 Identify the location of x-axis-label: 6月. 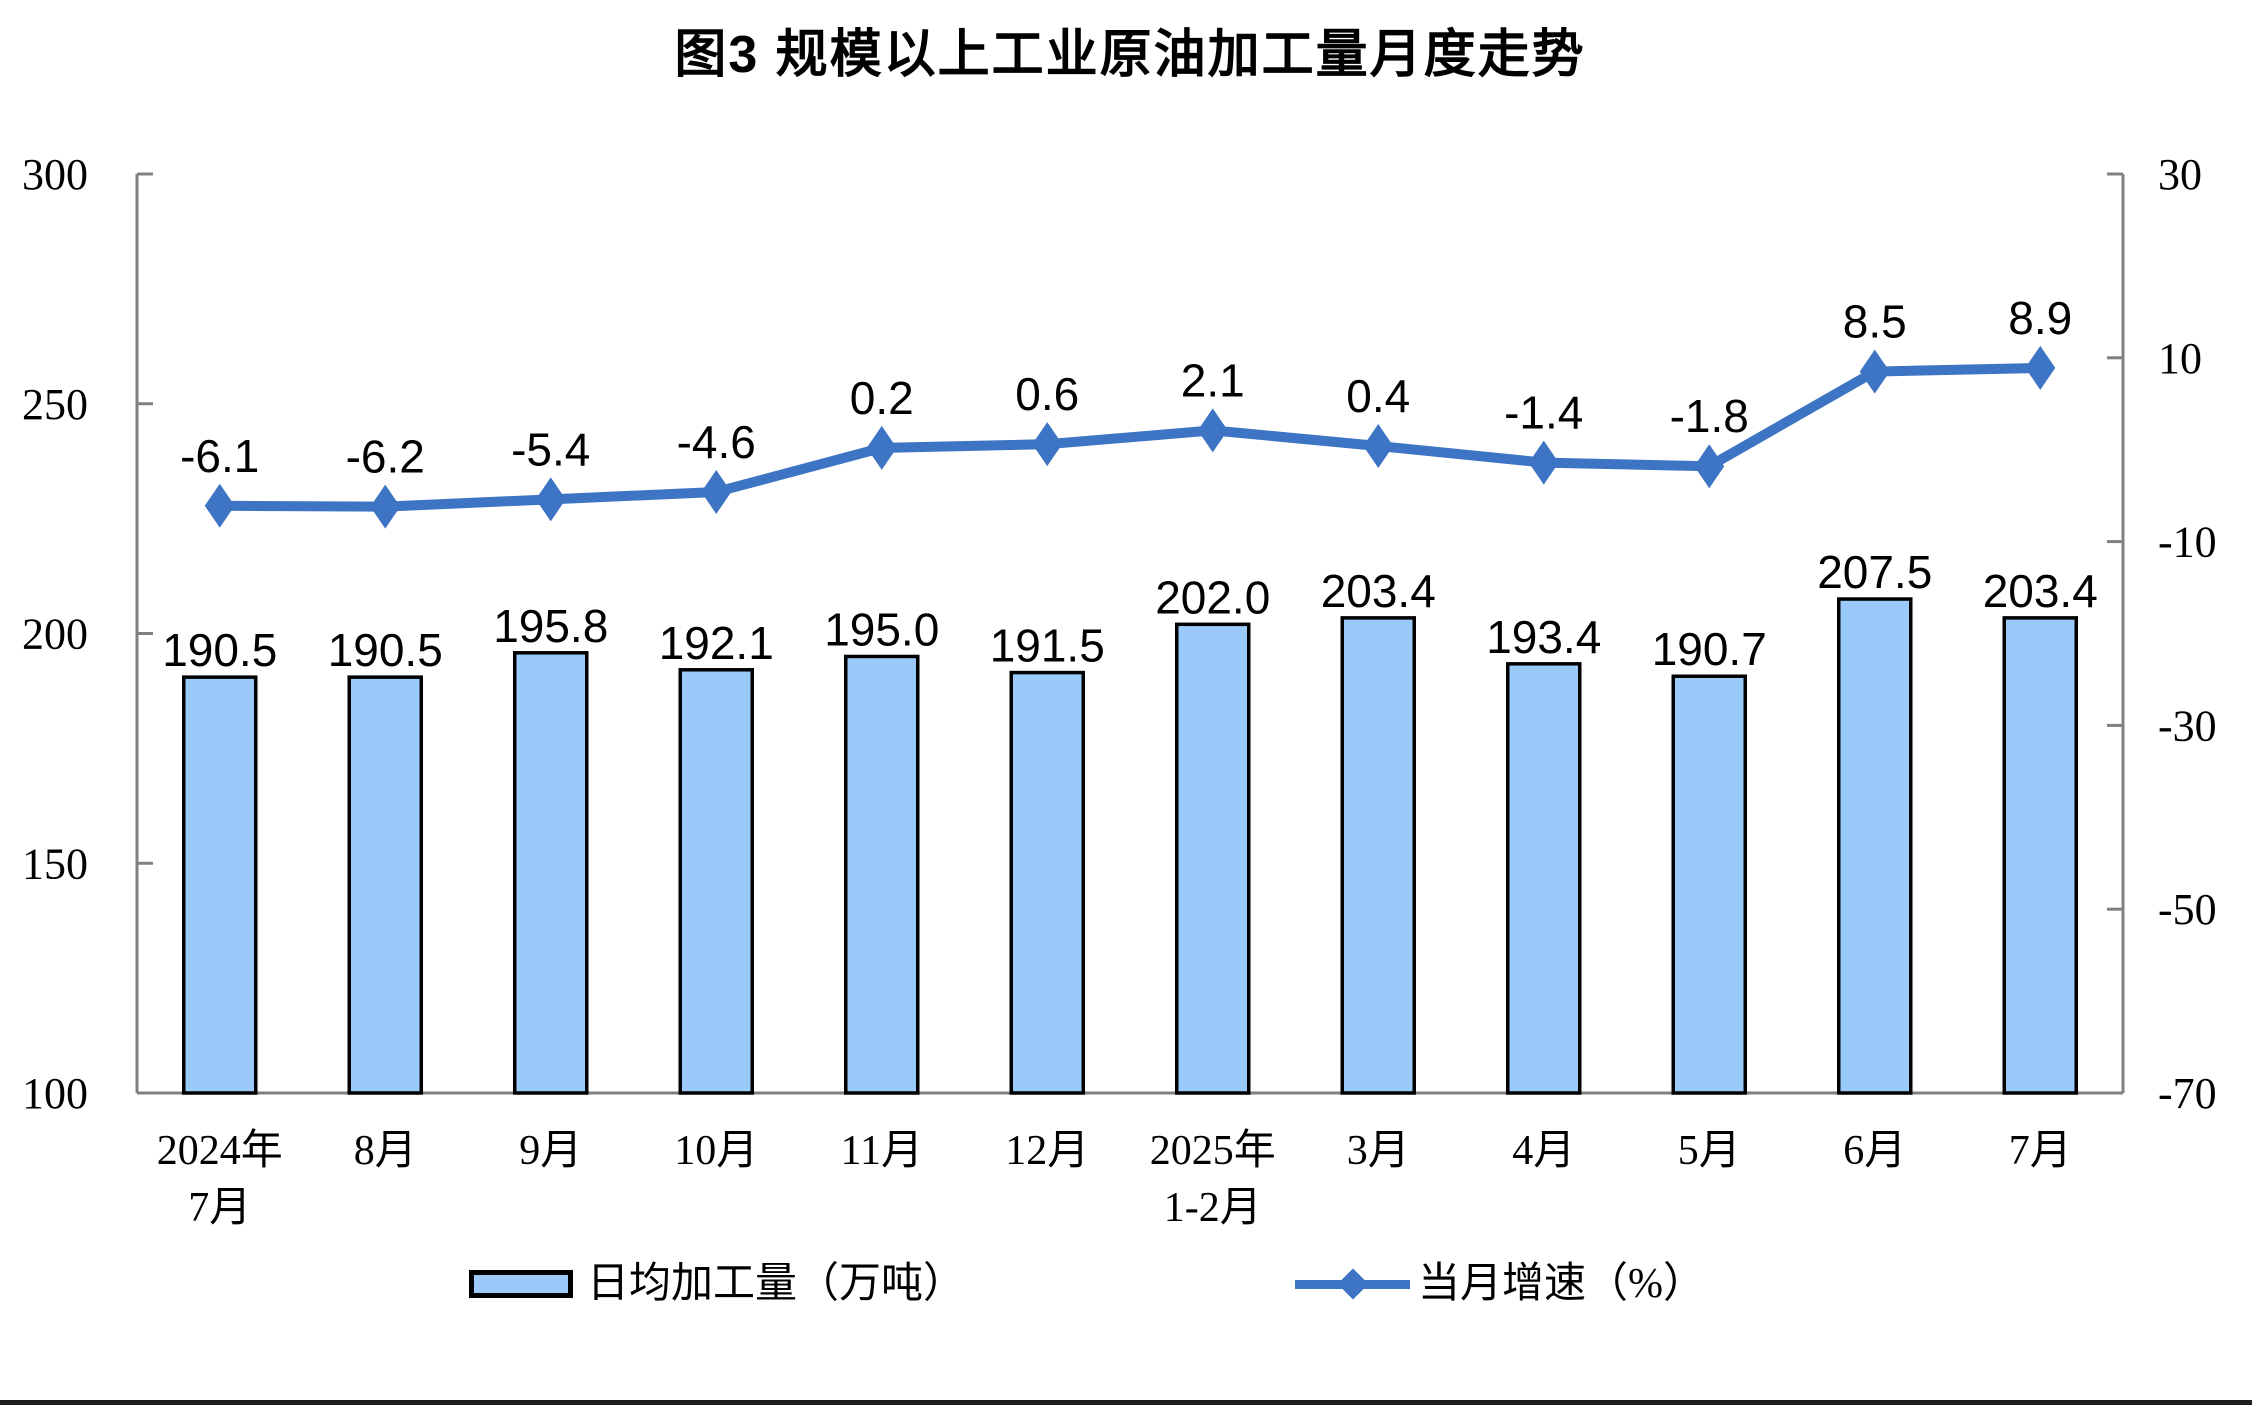
(1874, 1151).